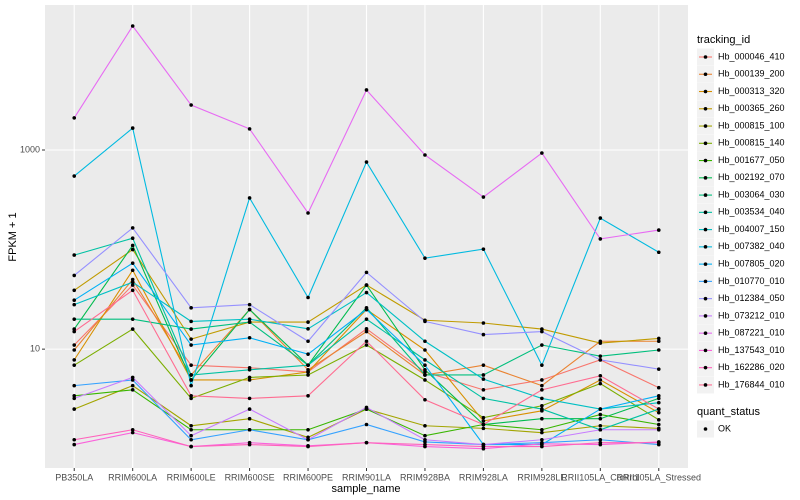  Describe the element at coordinates (541, 477) in the screenshot. I see `x-tick-label: RRIM928LE` at that location.